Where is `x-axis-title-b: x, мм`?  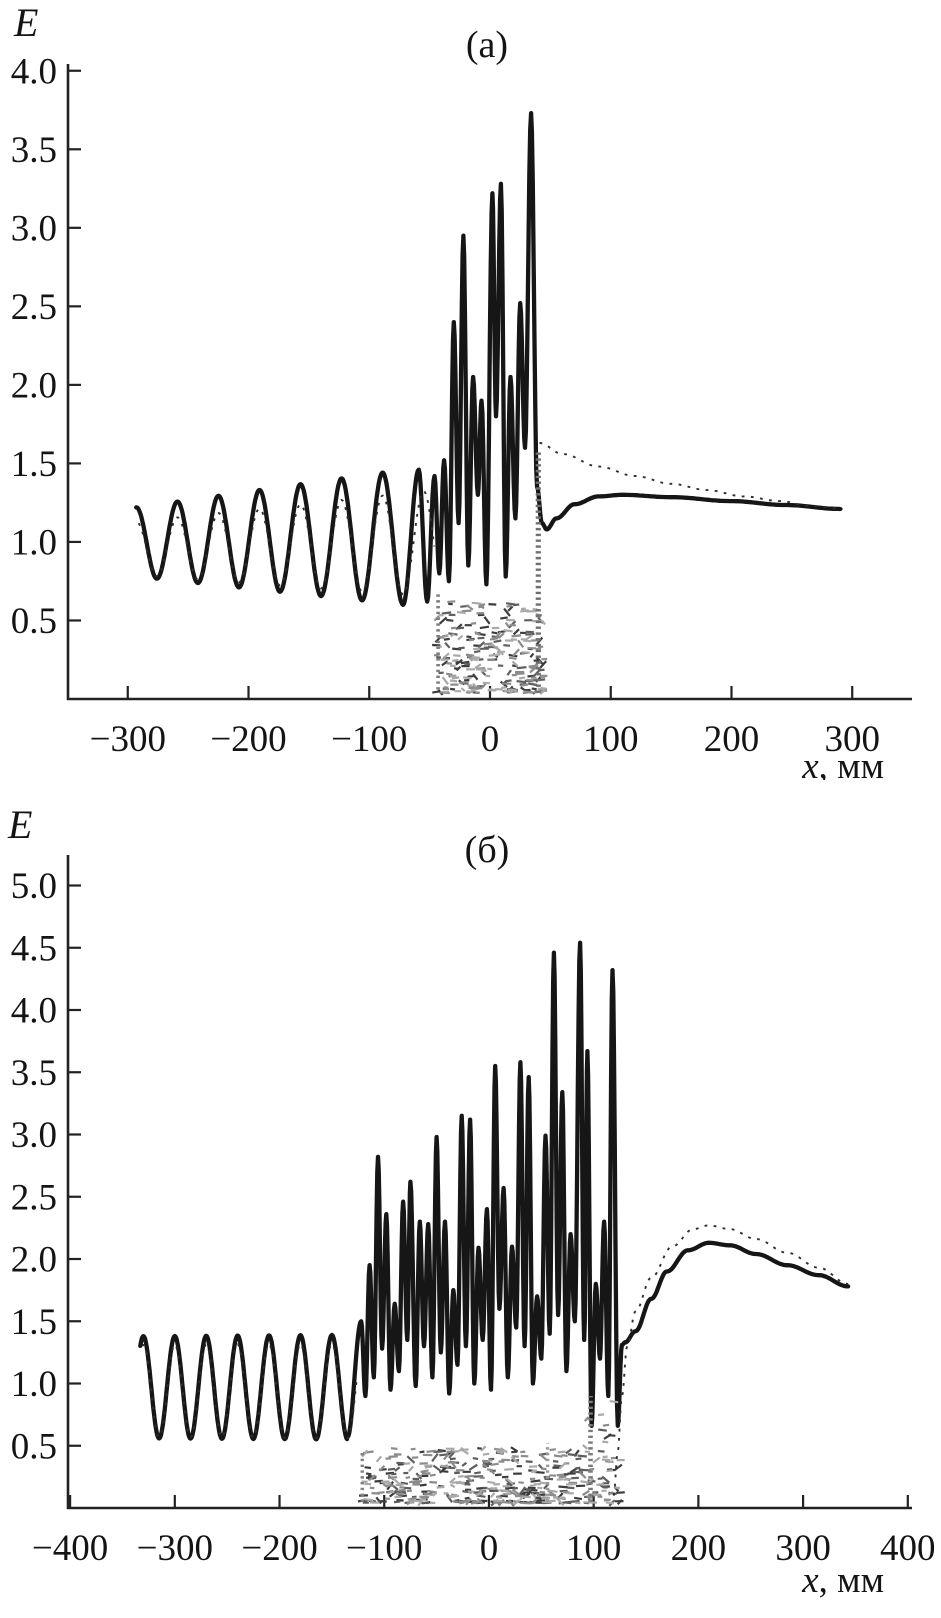
x-axis-title-b: x, мм is located at coordinates (842, 1580).